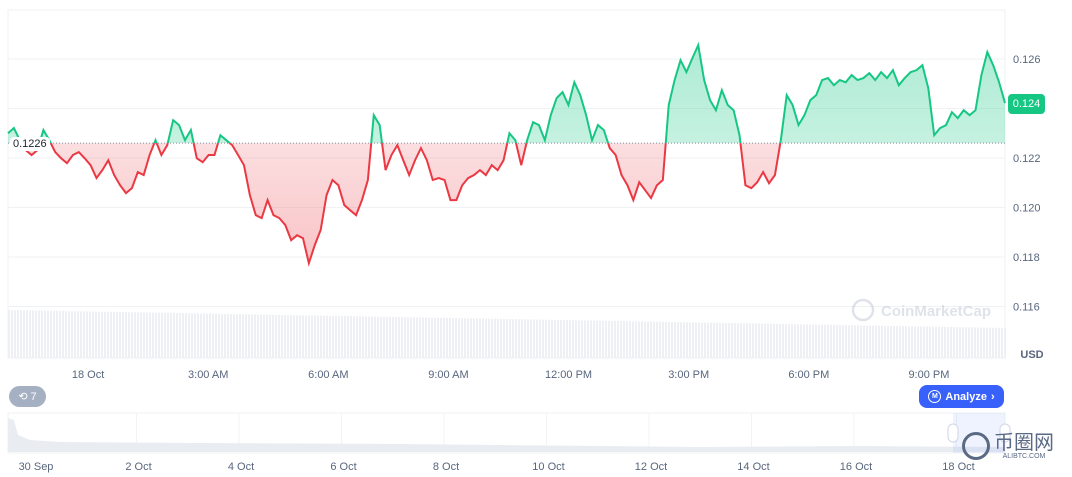 Image resolution: width=1072 pixels, height=477 pixels. Describe the element at coordinates (935, 396) in the screenshot. I see `analyze-icon: M` at that location.